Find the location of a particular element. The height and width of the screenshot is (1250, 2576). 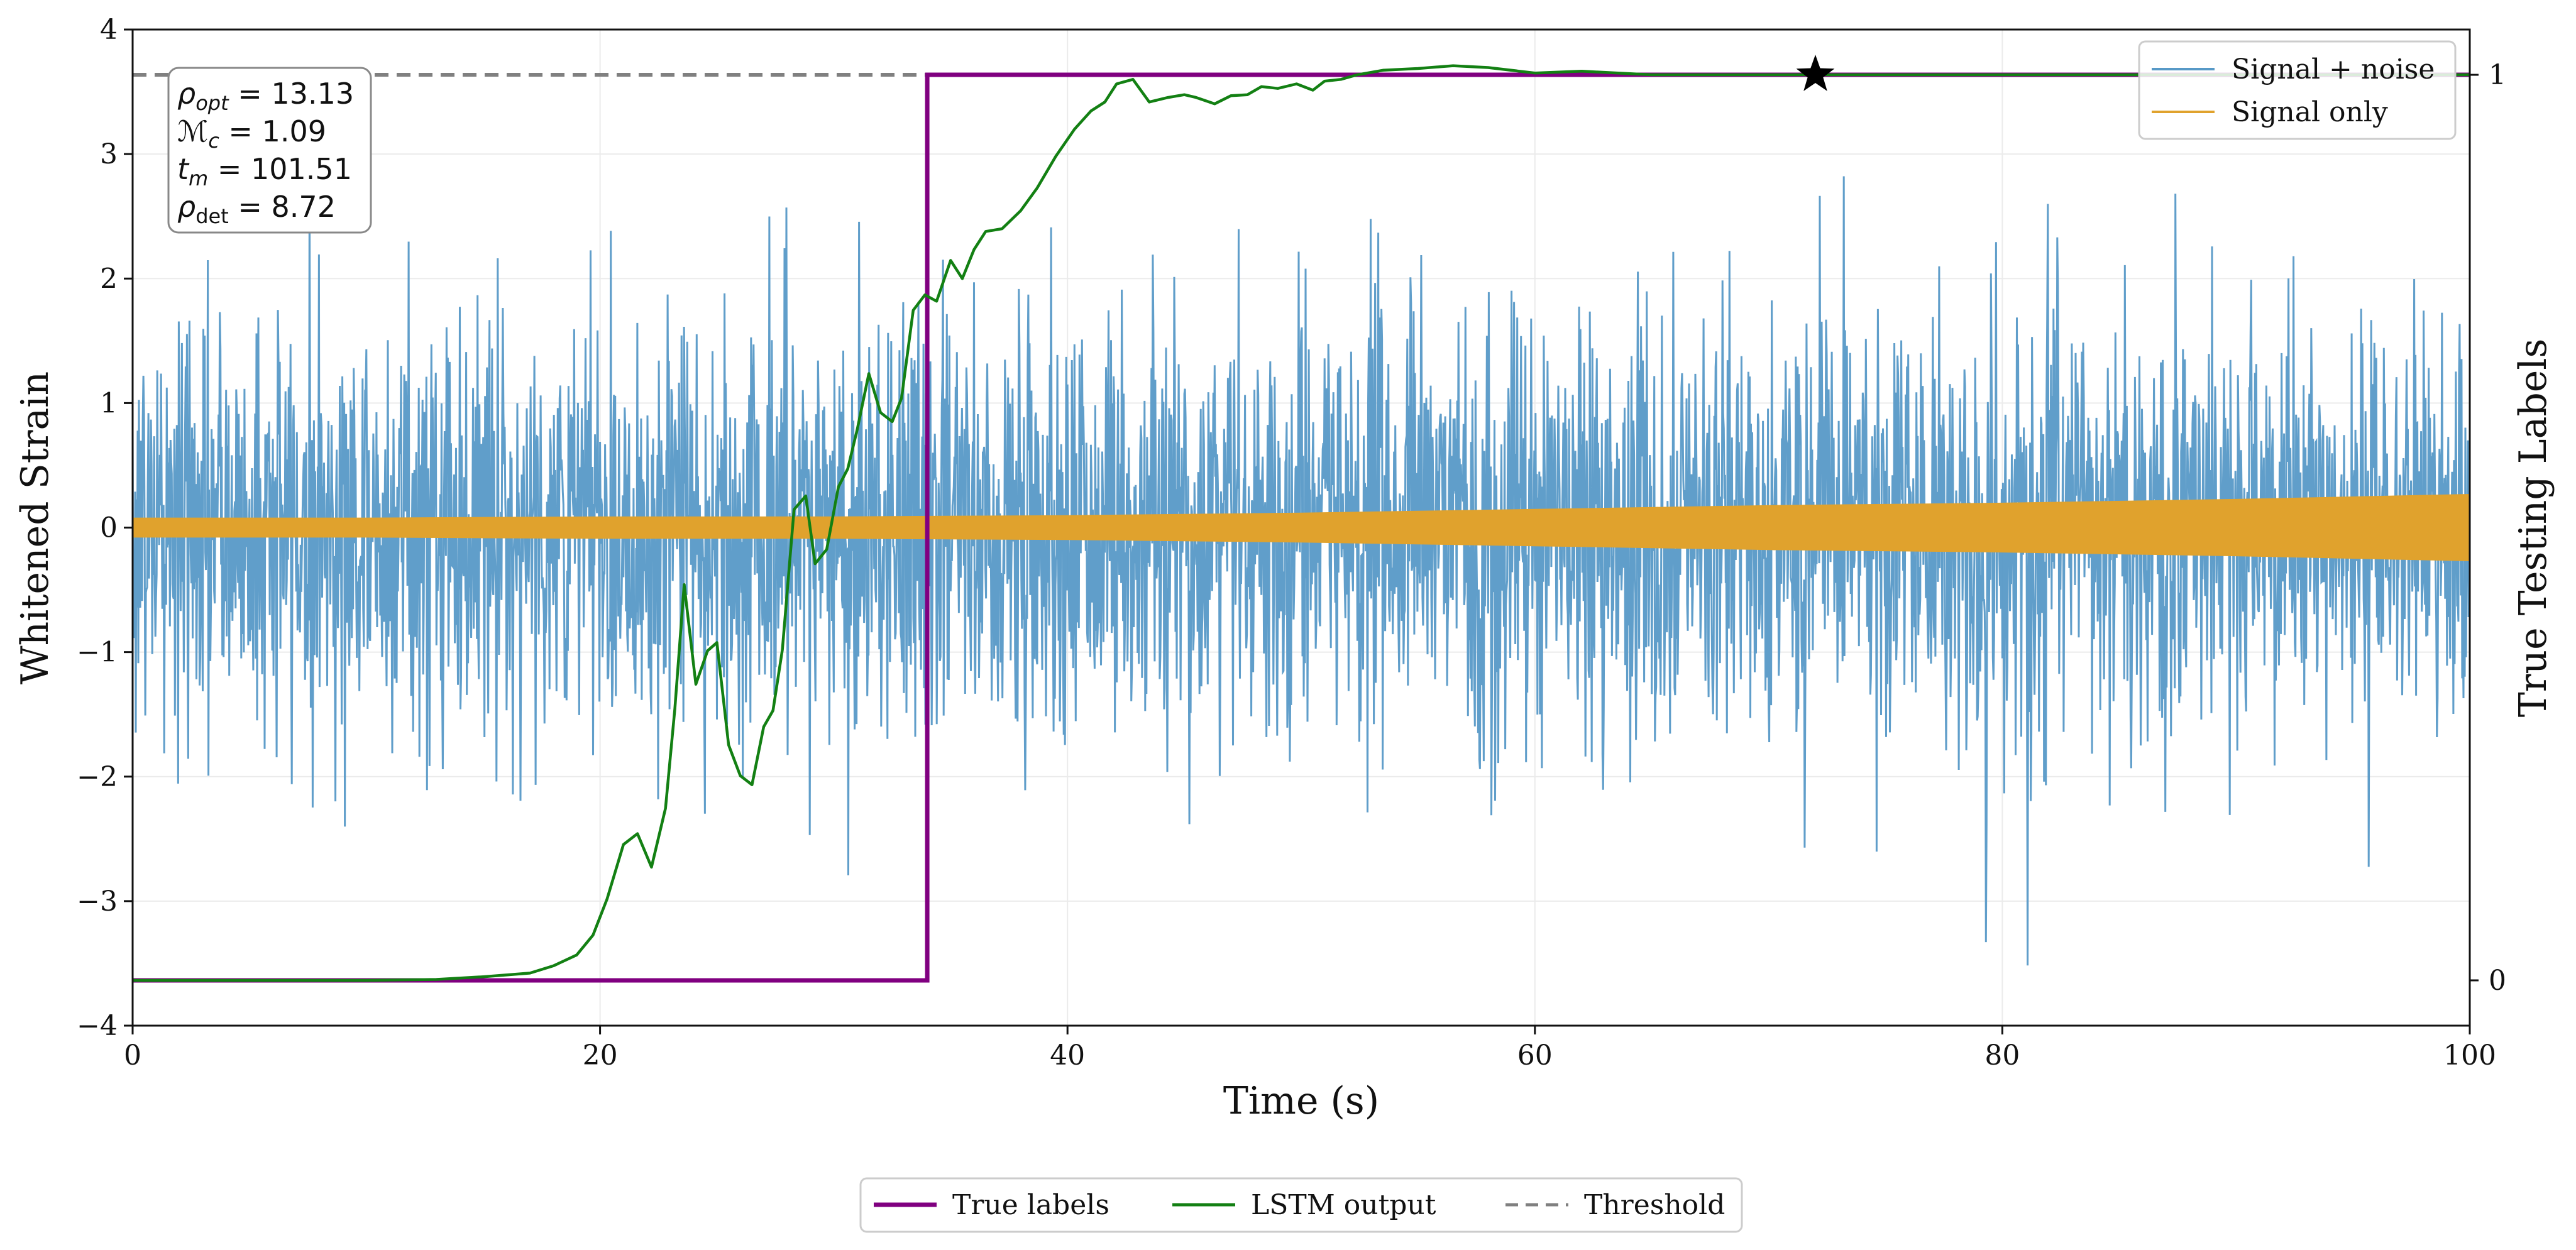

y2-tick-label: 1 is located at coordinates (2497, 75).